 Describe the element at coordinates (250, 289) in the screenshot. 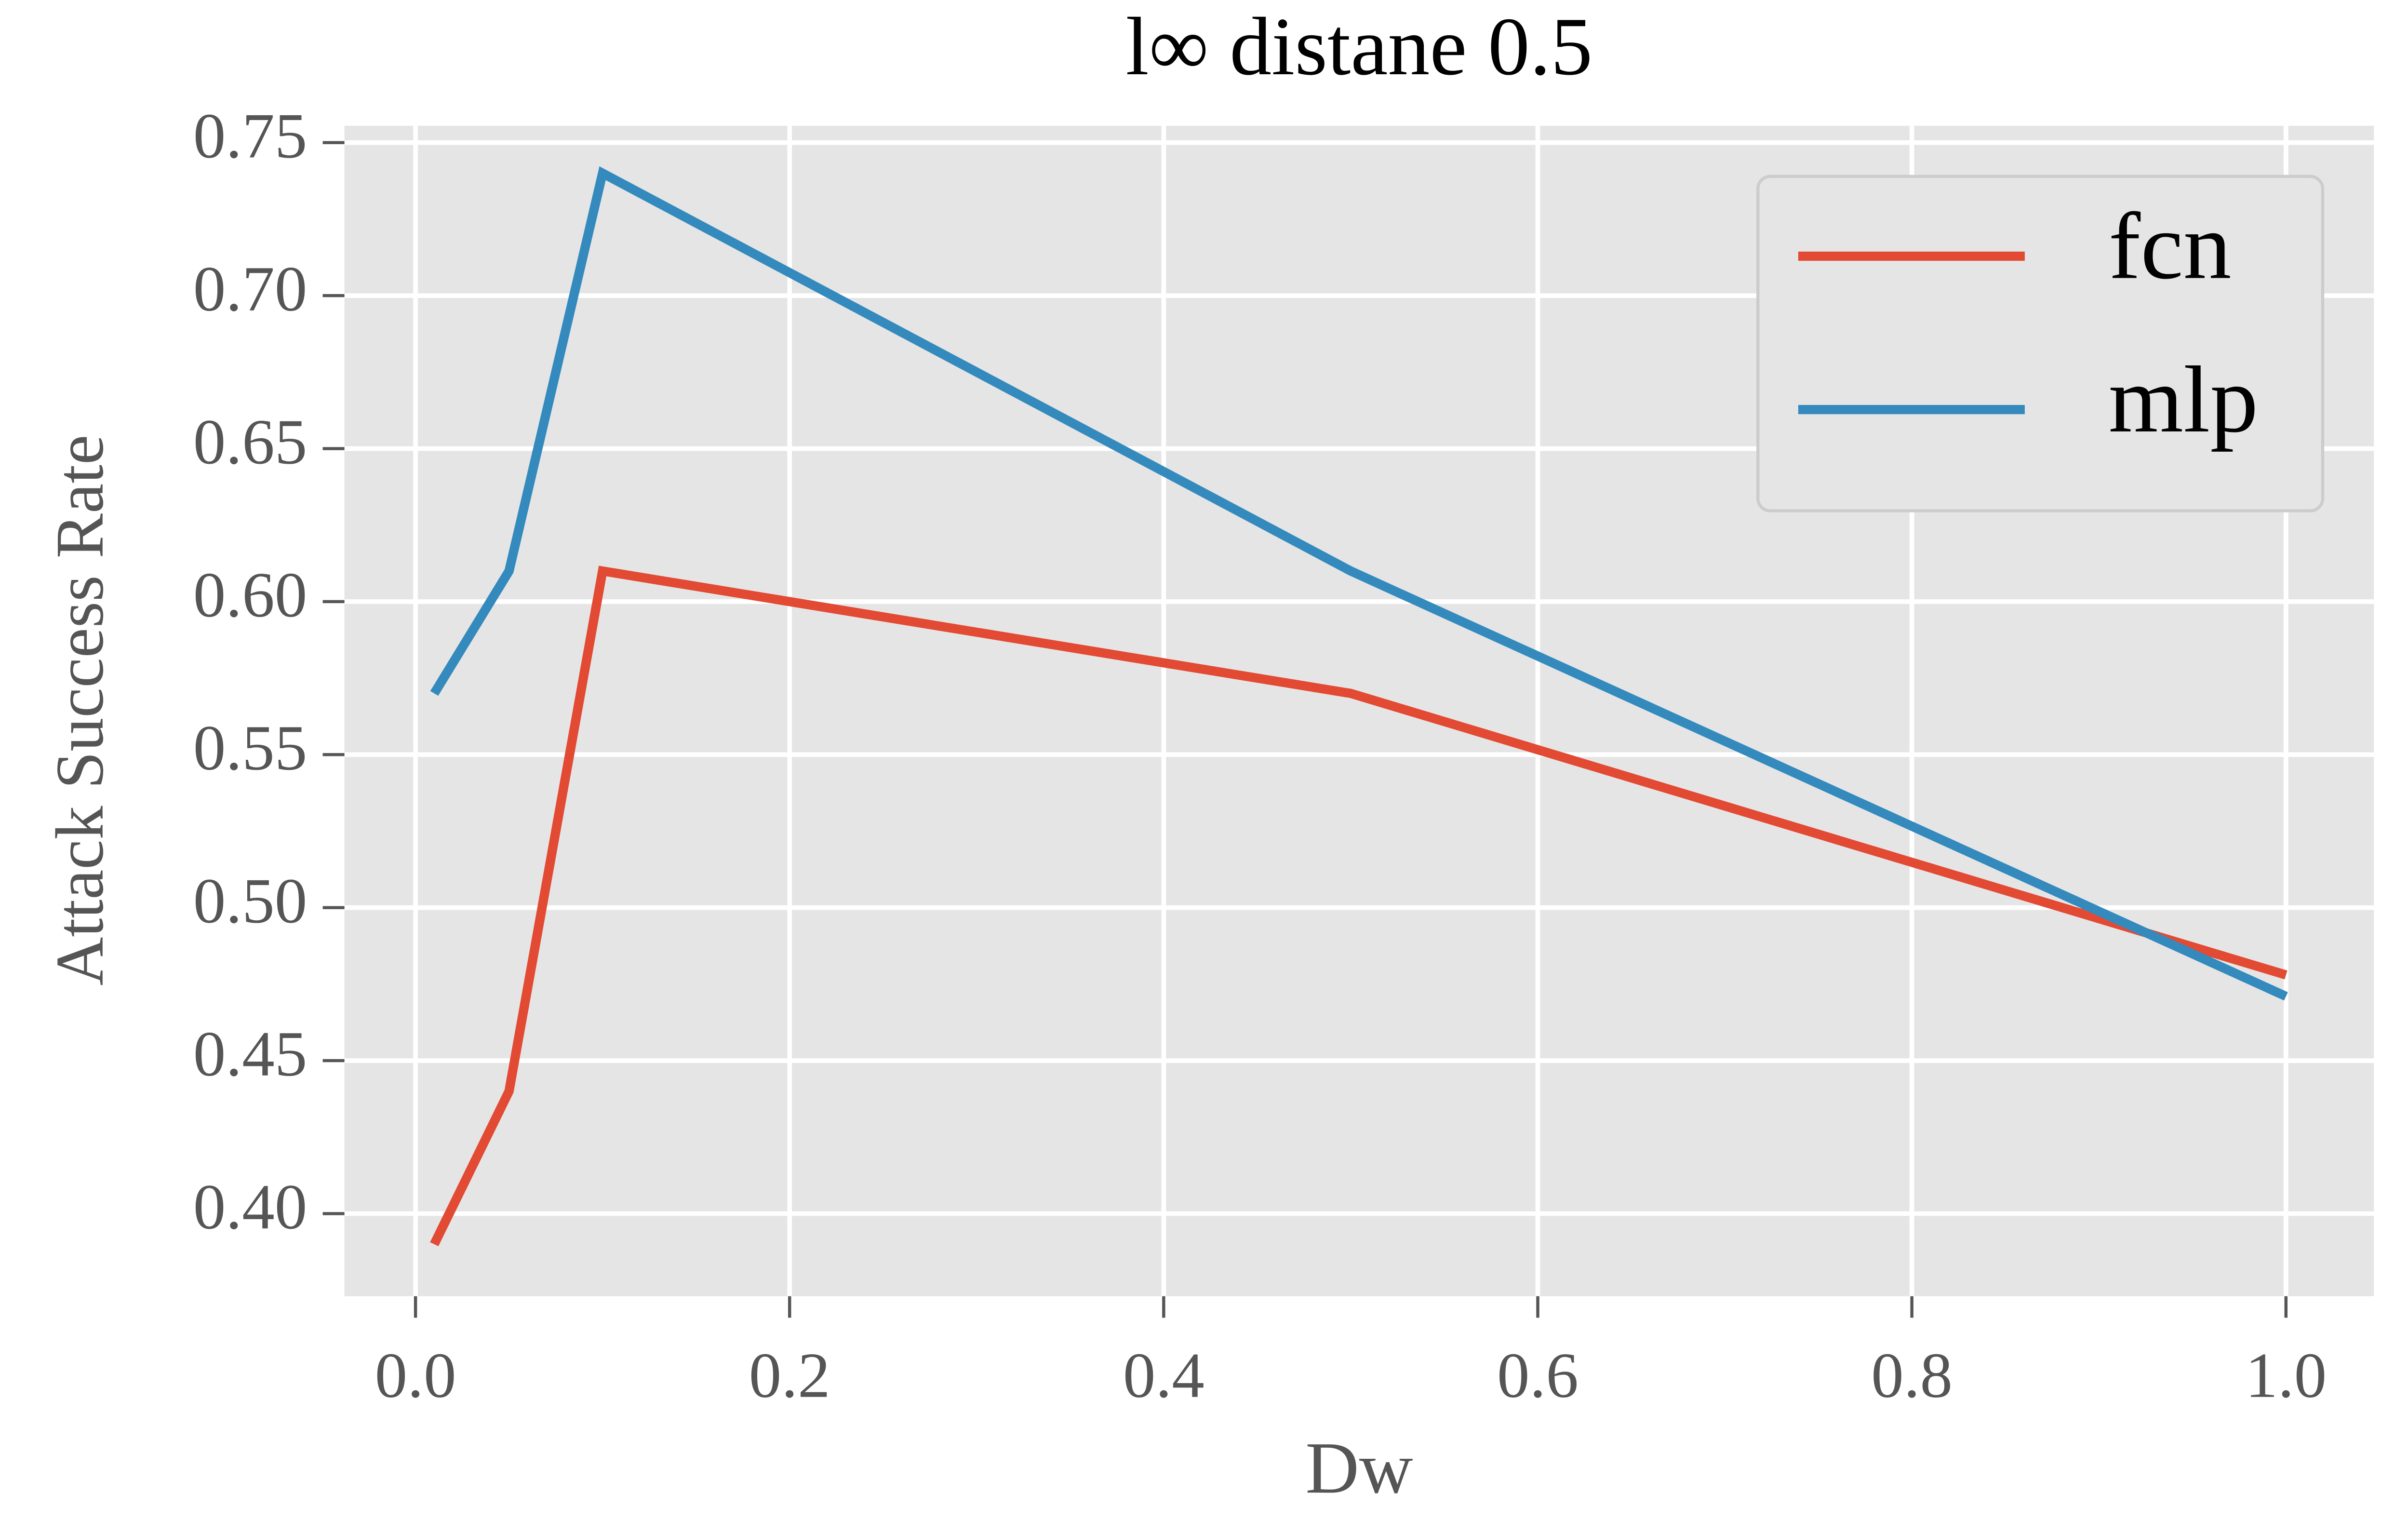

I see `y-tick-label: 0.70` at that location.